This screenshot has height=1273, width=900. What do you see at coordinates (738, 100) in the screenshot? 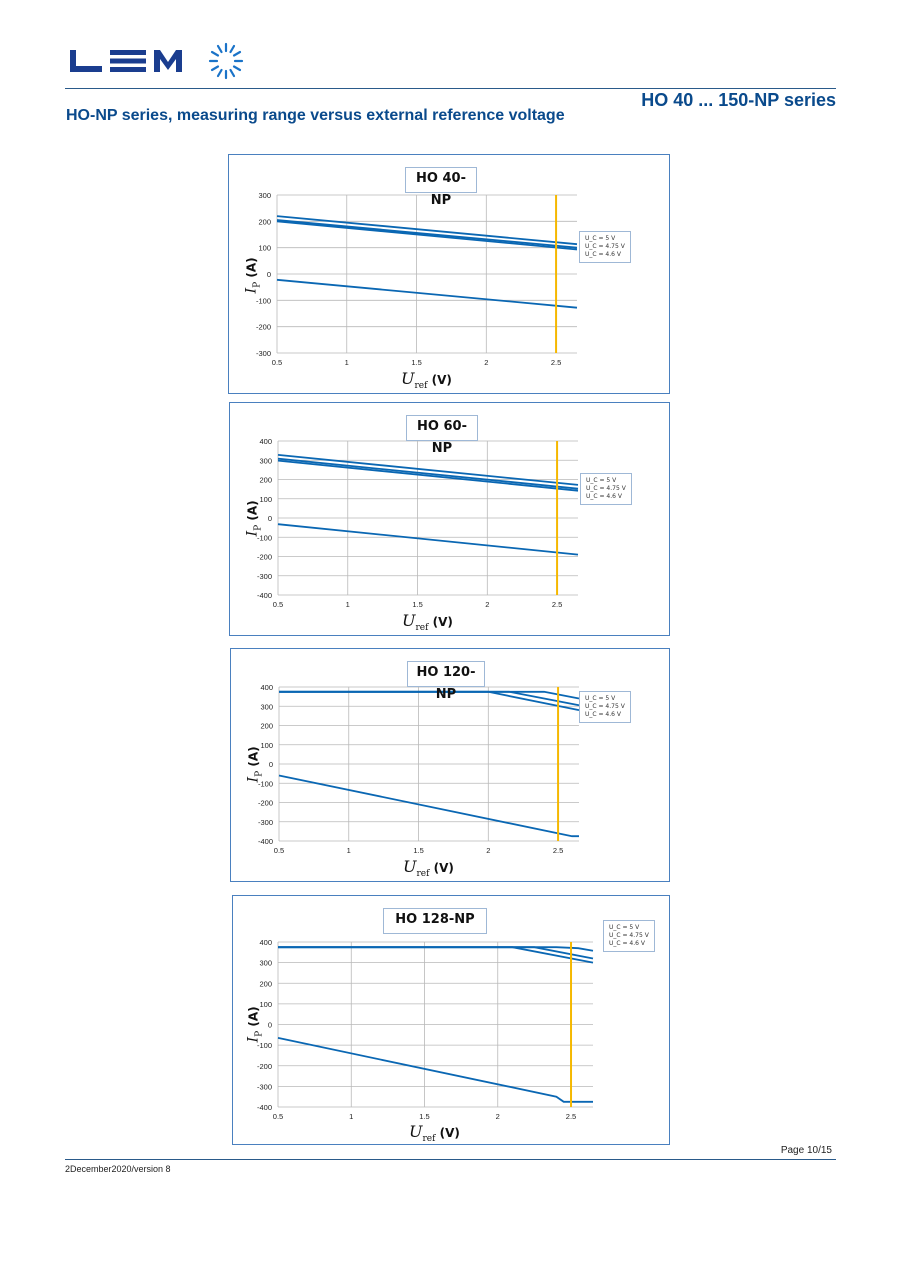
I see `series-title: HO 40 ... 150-NP series` at bounding box center [738, 100].